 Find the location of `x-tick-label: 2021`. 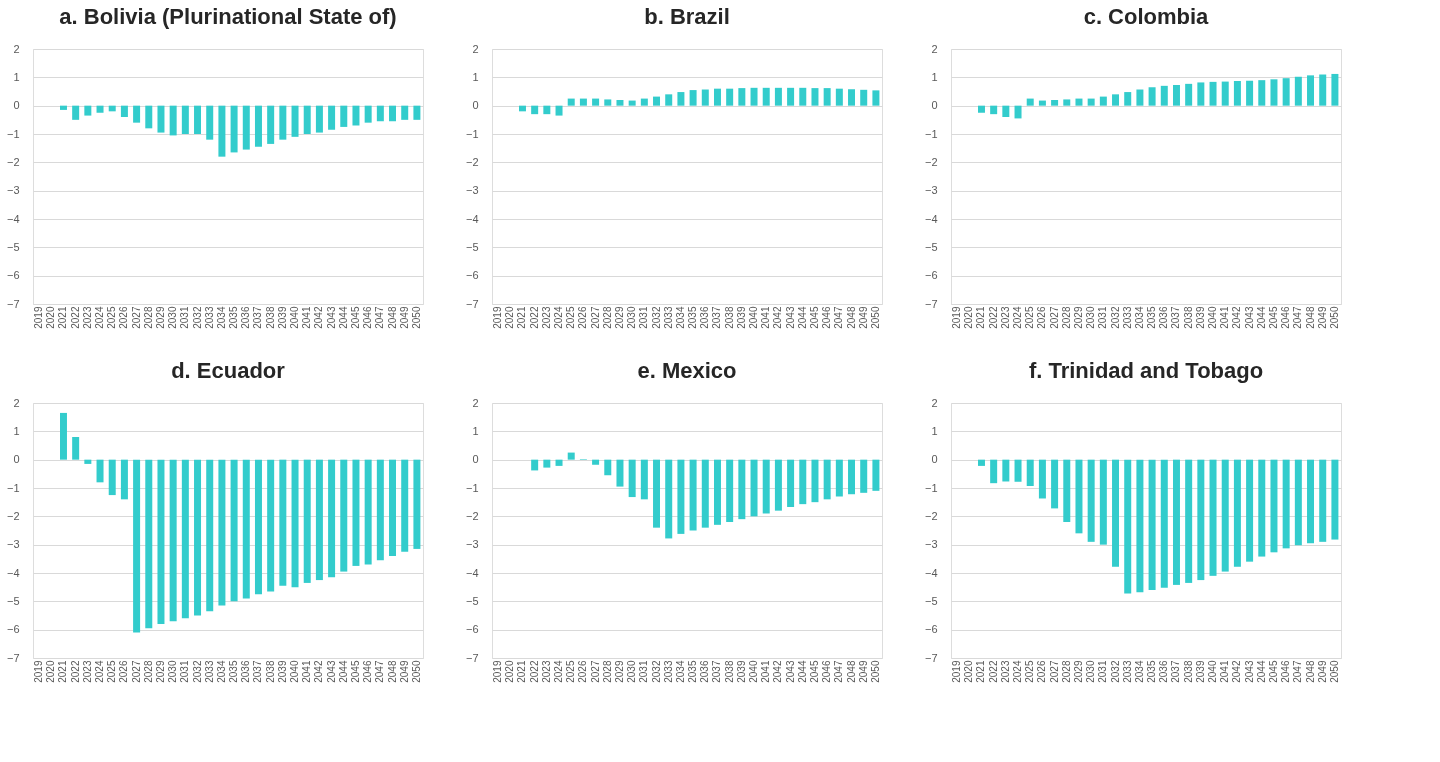

x-tick-label: 2021 is located at coordinates (981, 317).